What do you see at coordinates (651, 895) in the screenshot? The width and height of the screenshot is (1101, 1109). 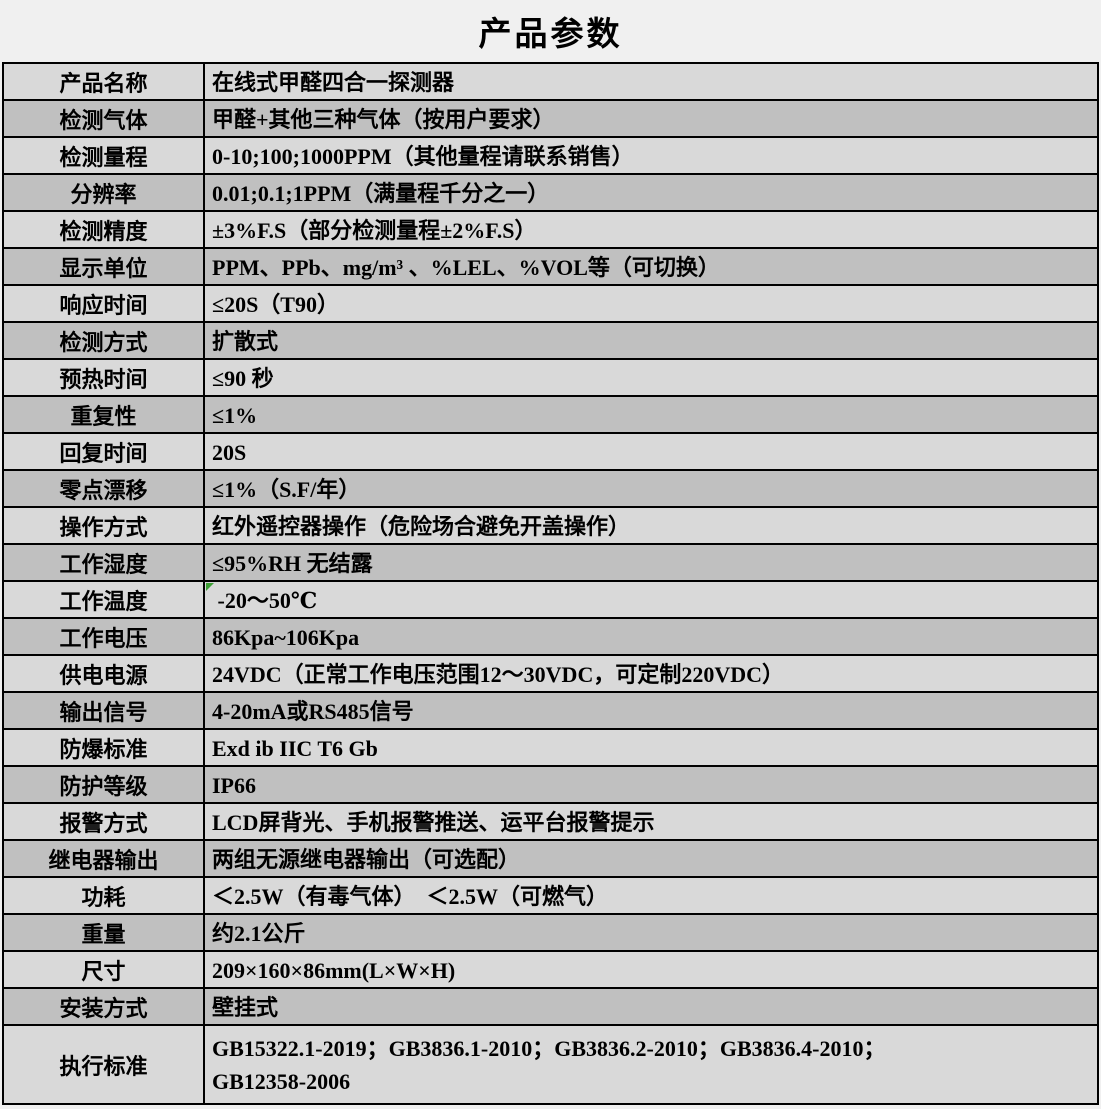 I see `param-value-cell: ＜2.5W（有毒气体） ＜2.5W（可燃气）` at bounding box center [651, 895].